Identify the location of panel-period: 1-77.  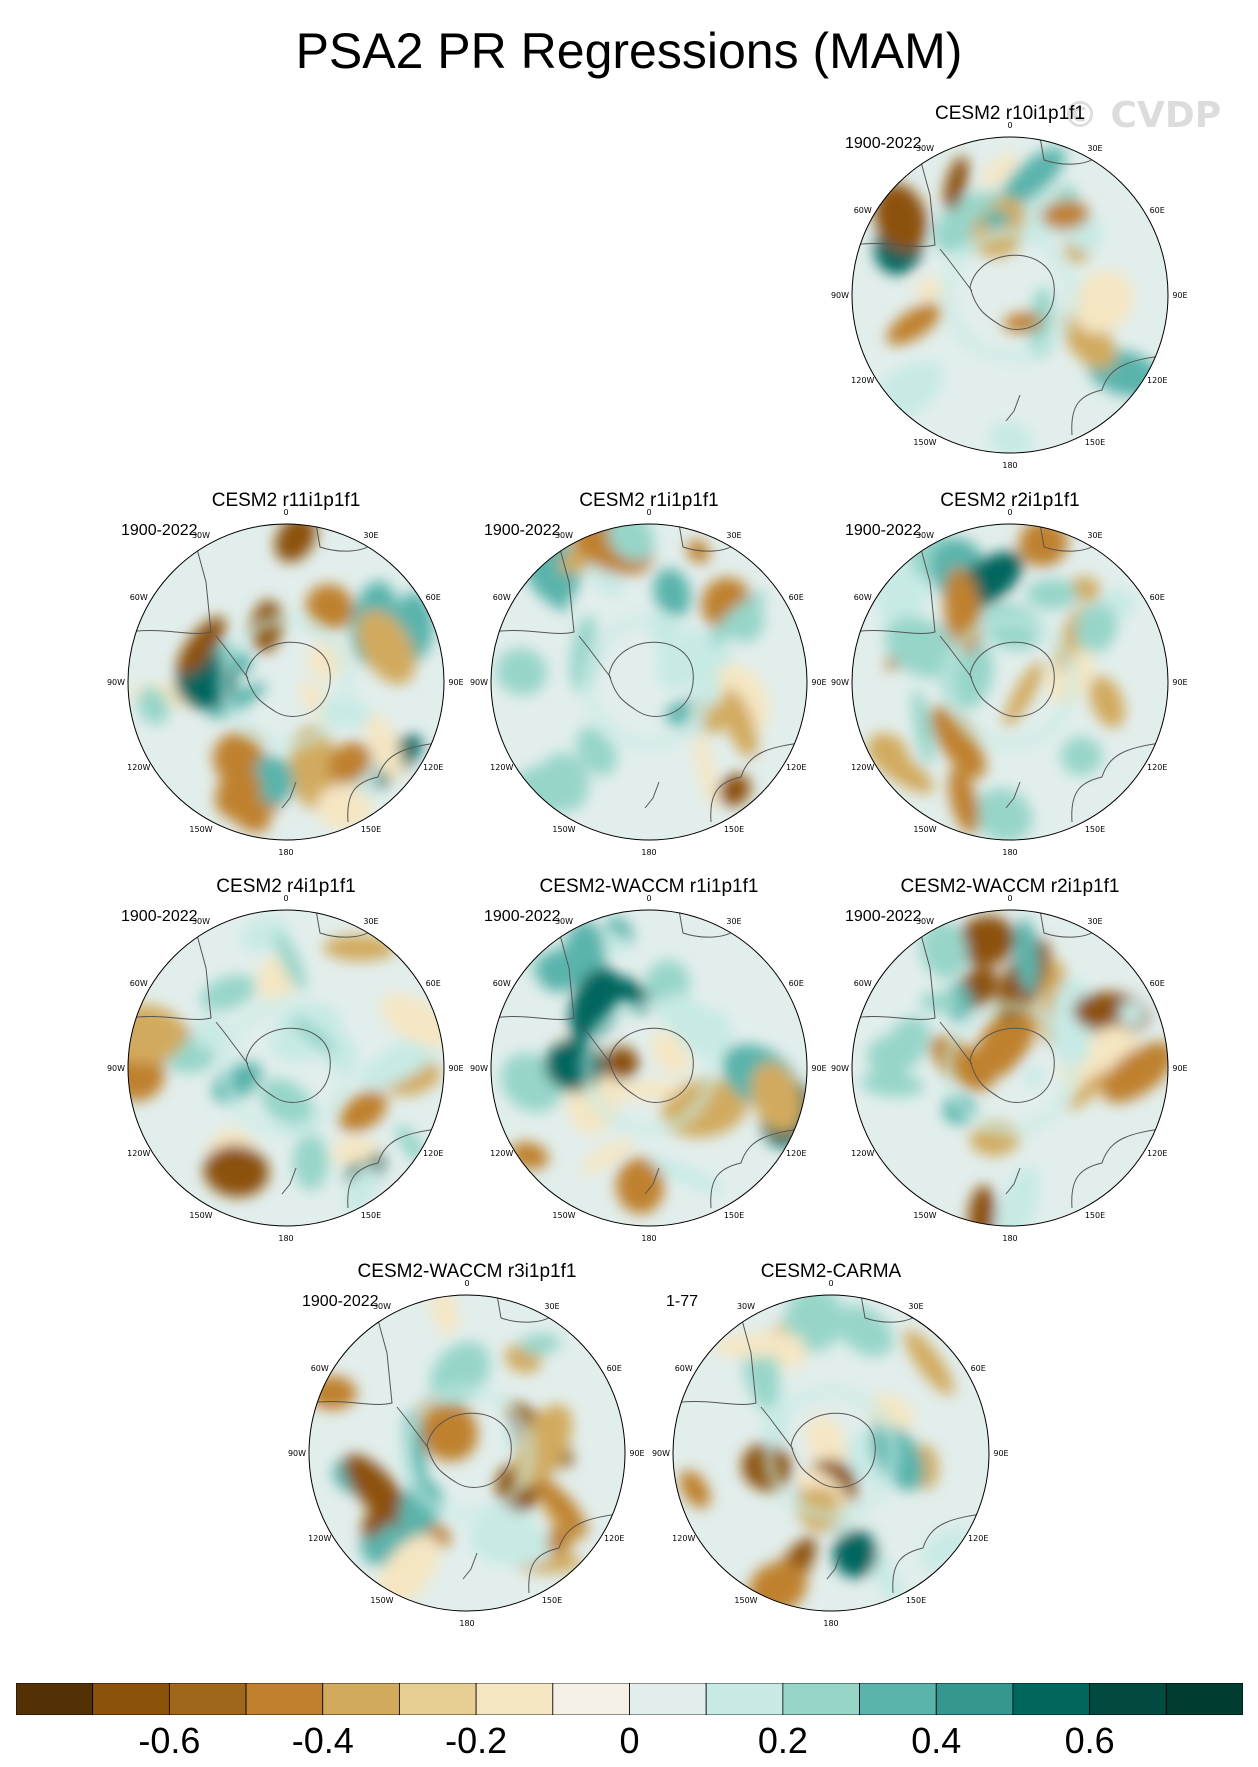
(682, 1301).